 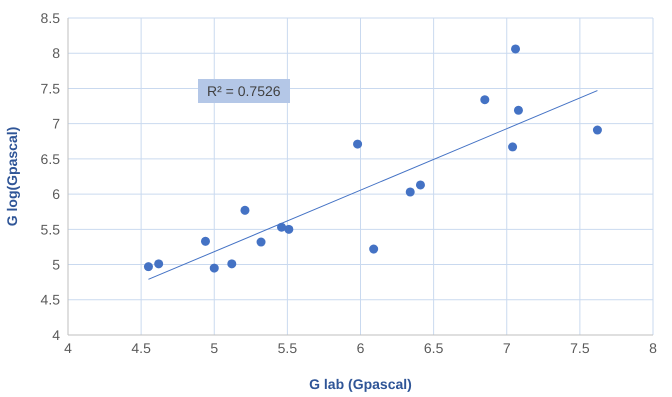 What do you see at coordinates (56, 124) in the screenshot?
I see `y-tick-label: 7` at bounding box center [56, 124].